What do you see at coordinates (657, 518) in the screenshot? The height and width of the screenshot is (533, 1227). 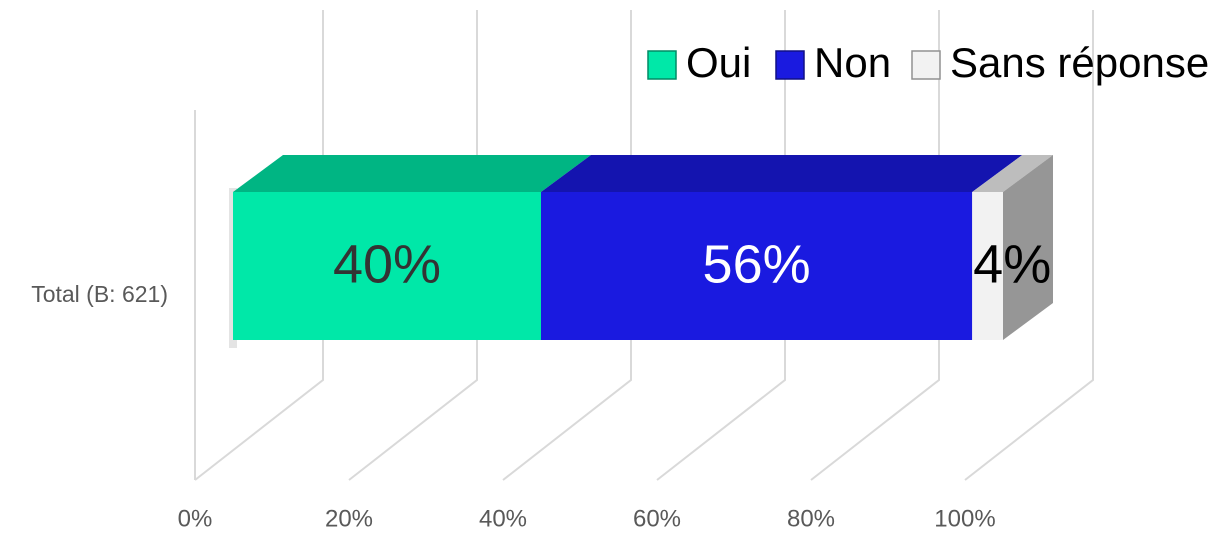 I see `x-tick-label: 60%` at bounding box center [657, 518].